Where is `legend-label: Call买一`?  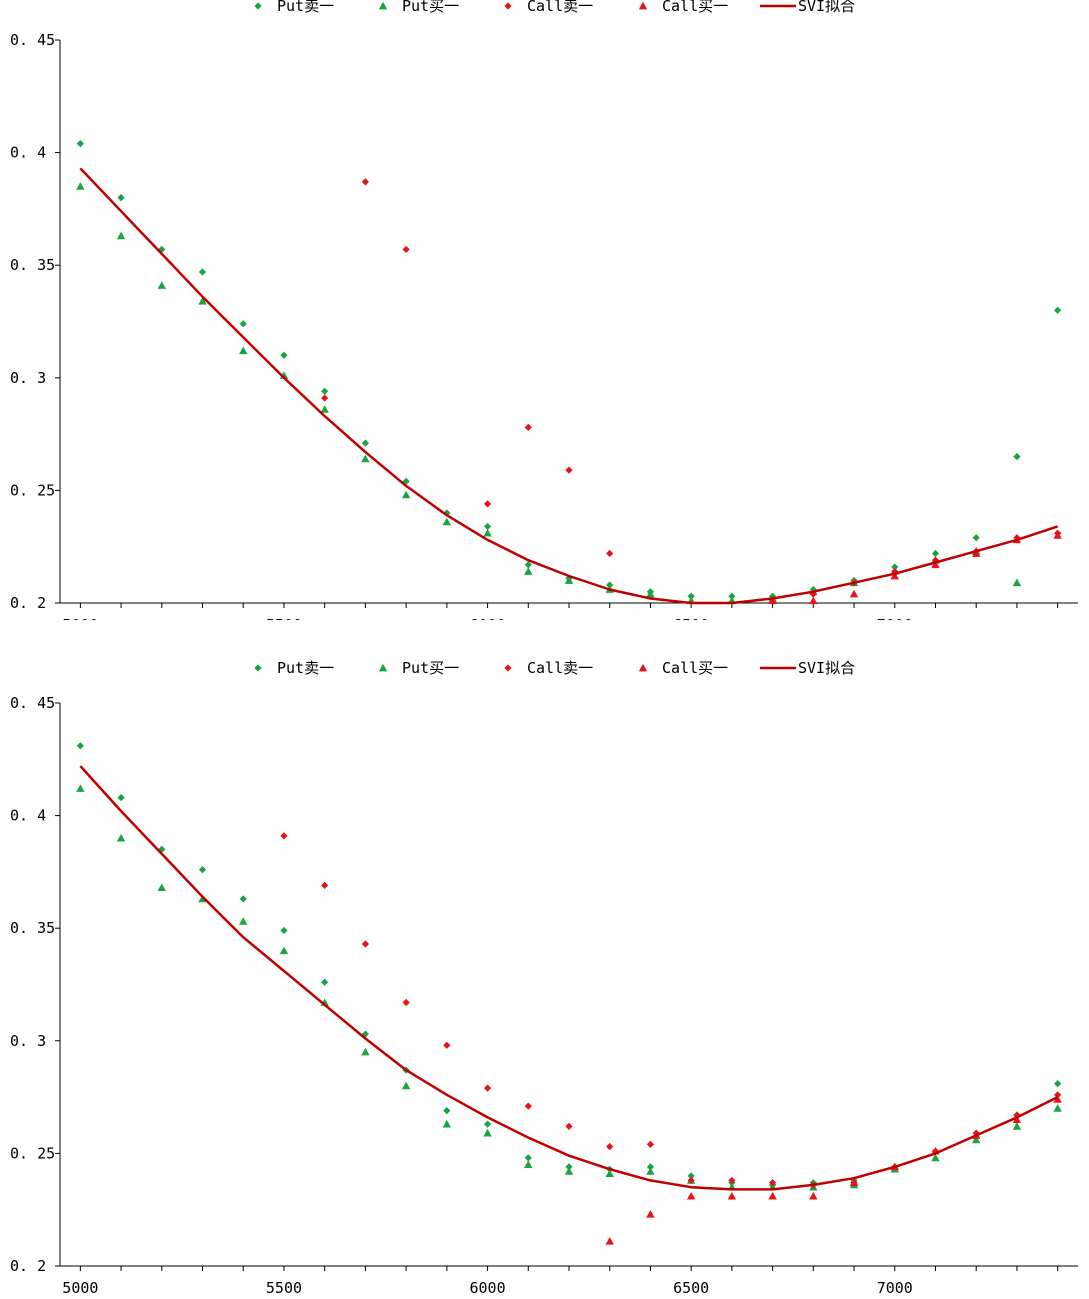
legend-label: Call买一 is located at coordinates (695, 7).